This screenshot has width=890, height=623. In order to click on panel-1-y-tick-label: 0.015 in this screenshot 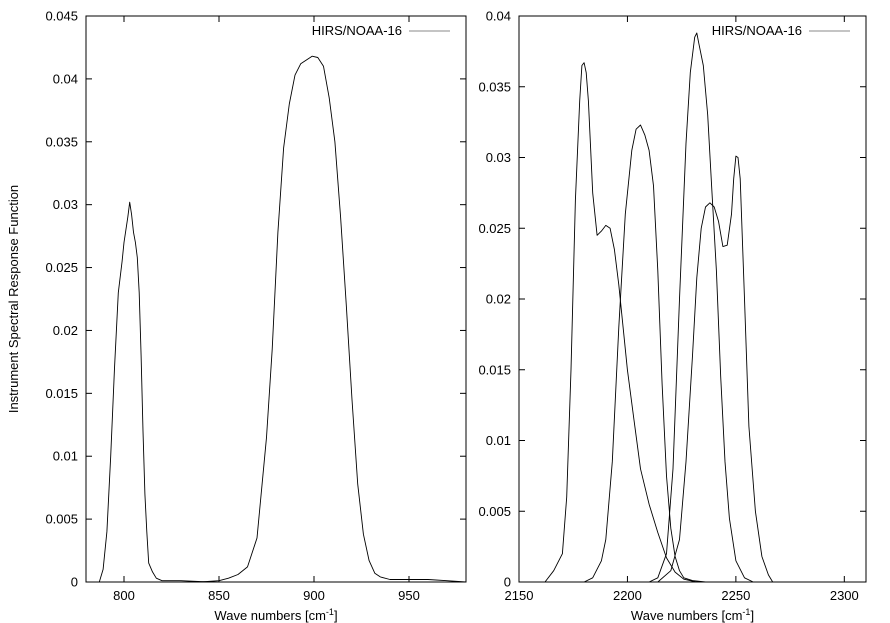, I will do `click(61, 393)`.